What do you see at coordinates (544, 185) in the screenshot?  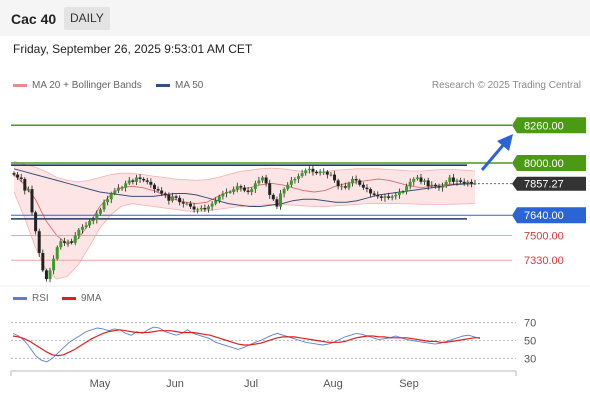 I see `current-price-label: 7857.27` at bounding box center [544, 185].